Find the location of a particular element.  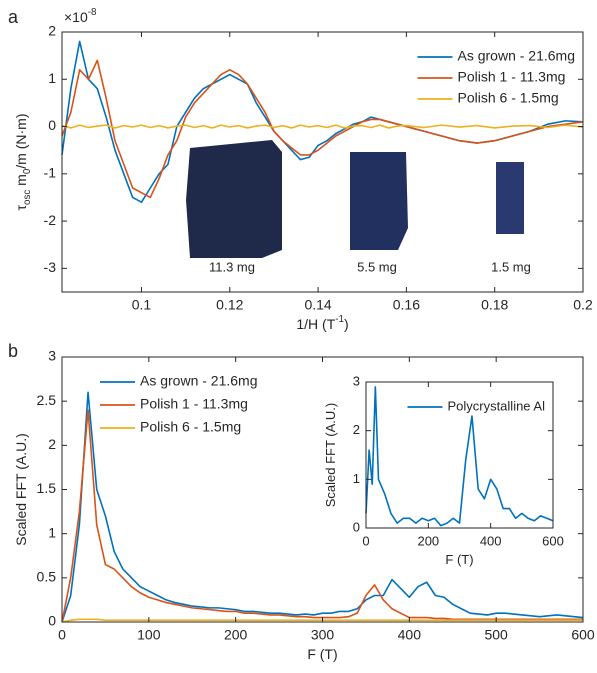

axis-multiplier-part: -8 is located at coordinates (92, 12).